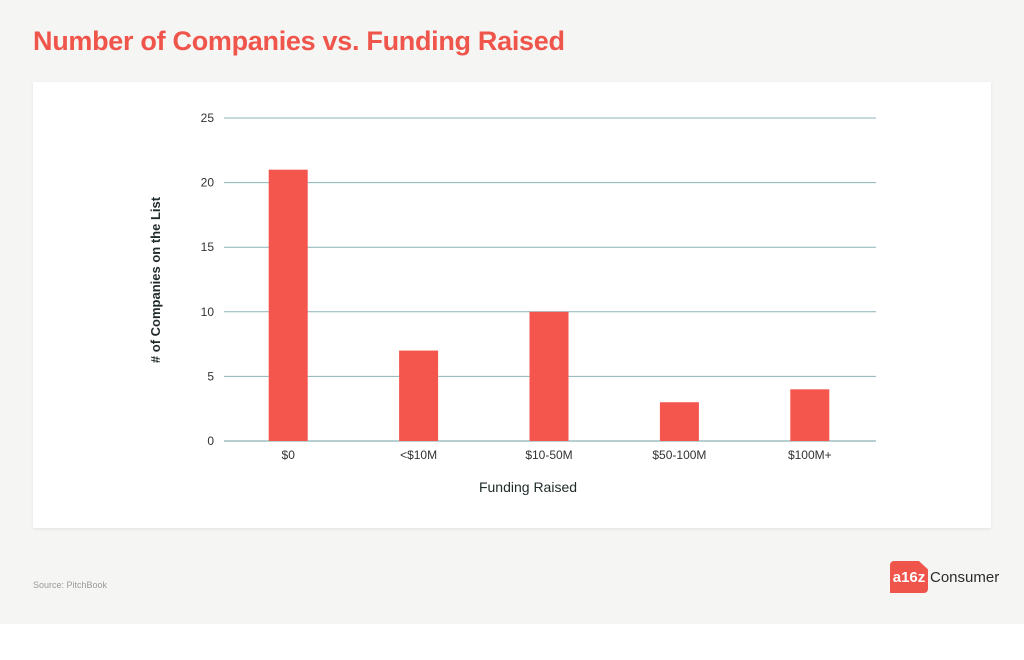  What do you see at coordinates (210, 376) in the screenshot?
I see `y-tick-label: 5` at bounding box center [210, 376].